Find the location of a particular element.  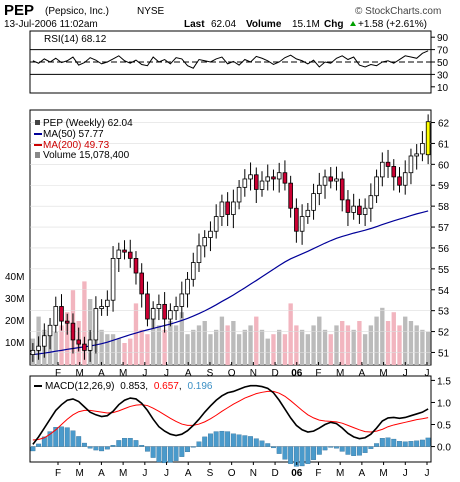

macd-label: MACD(12,26,9) is located at coordinates (79, 386).